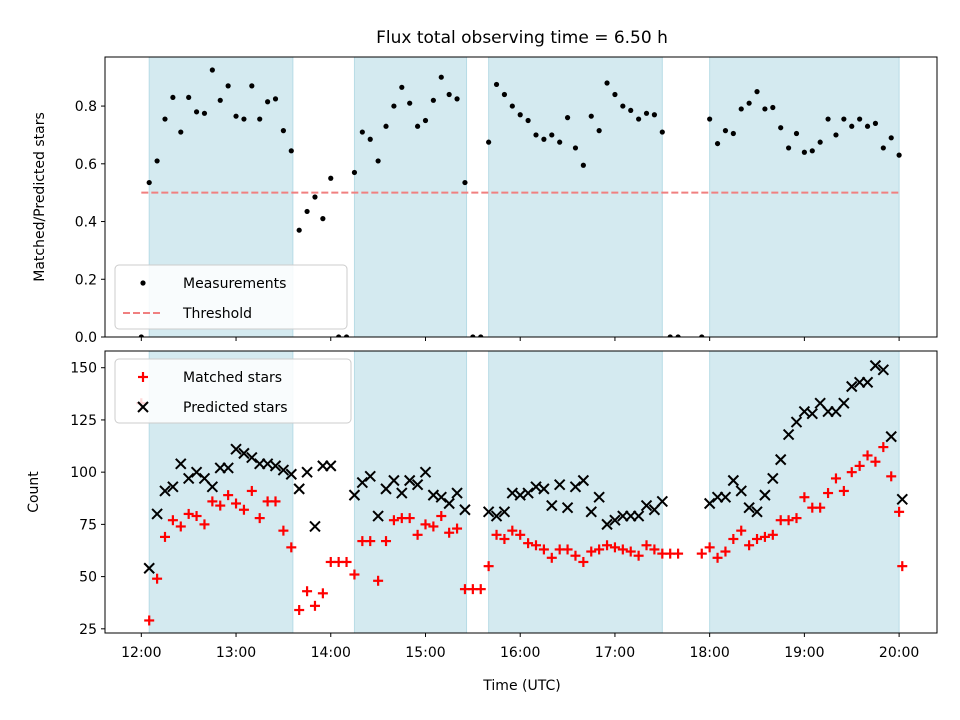  What do you see at coordinates (141, 653) in the screenshot?
I see `x-tick-label: 12:00` at bounding box center [141, 653].